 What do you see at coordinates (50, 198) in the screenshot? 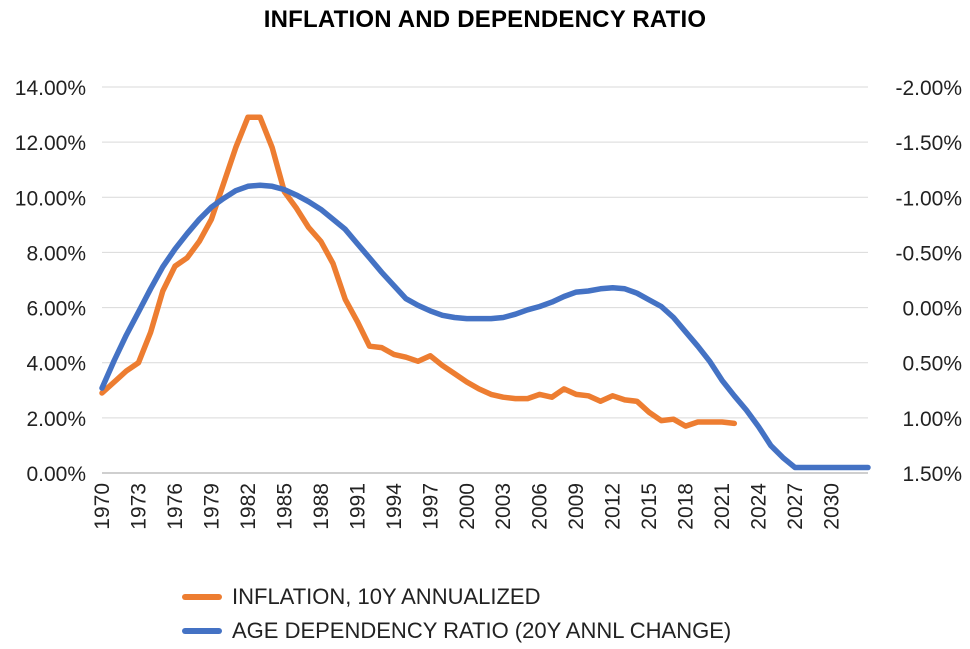
I see `left-axis-tick-label: 10.00%` at bounding box center [50, 198].